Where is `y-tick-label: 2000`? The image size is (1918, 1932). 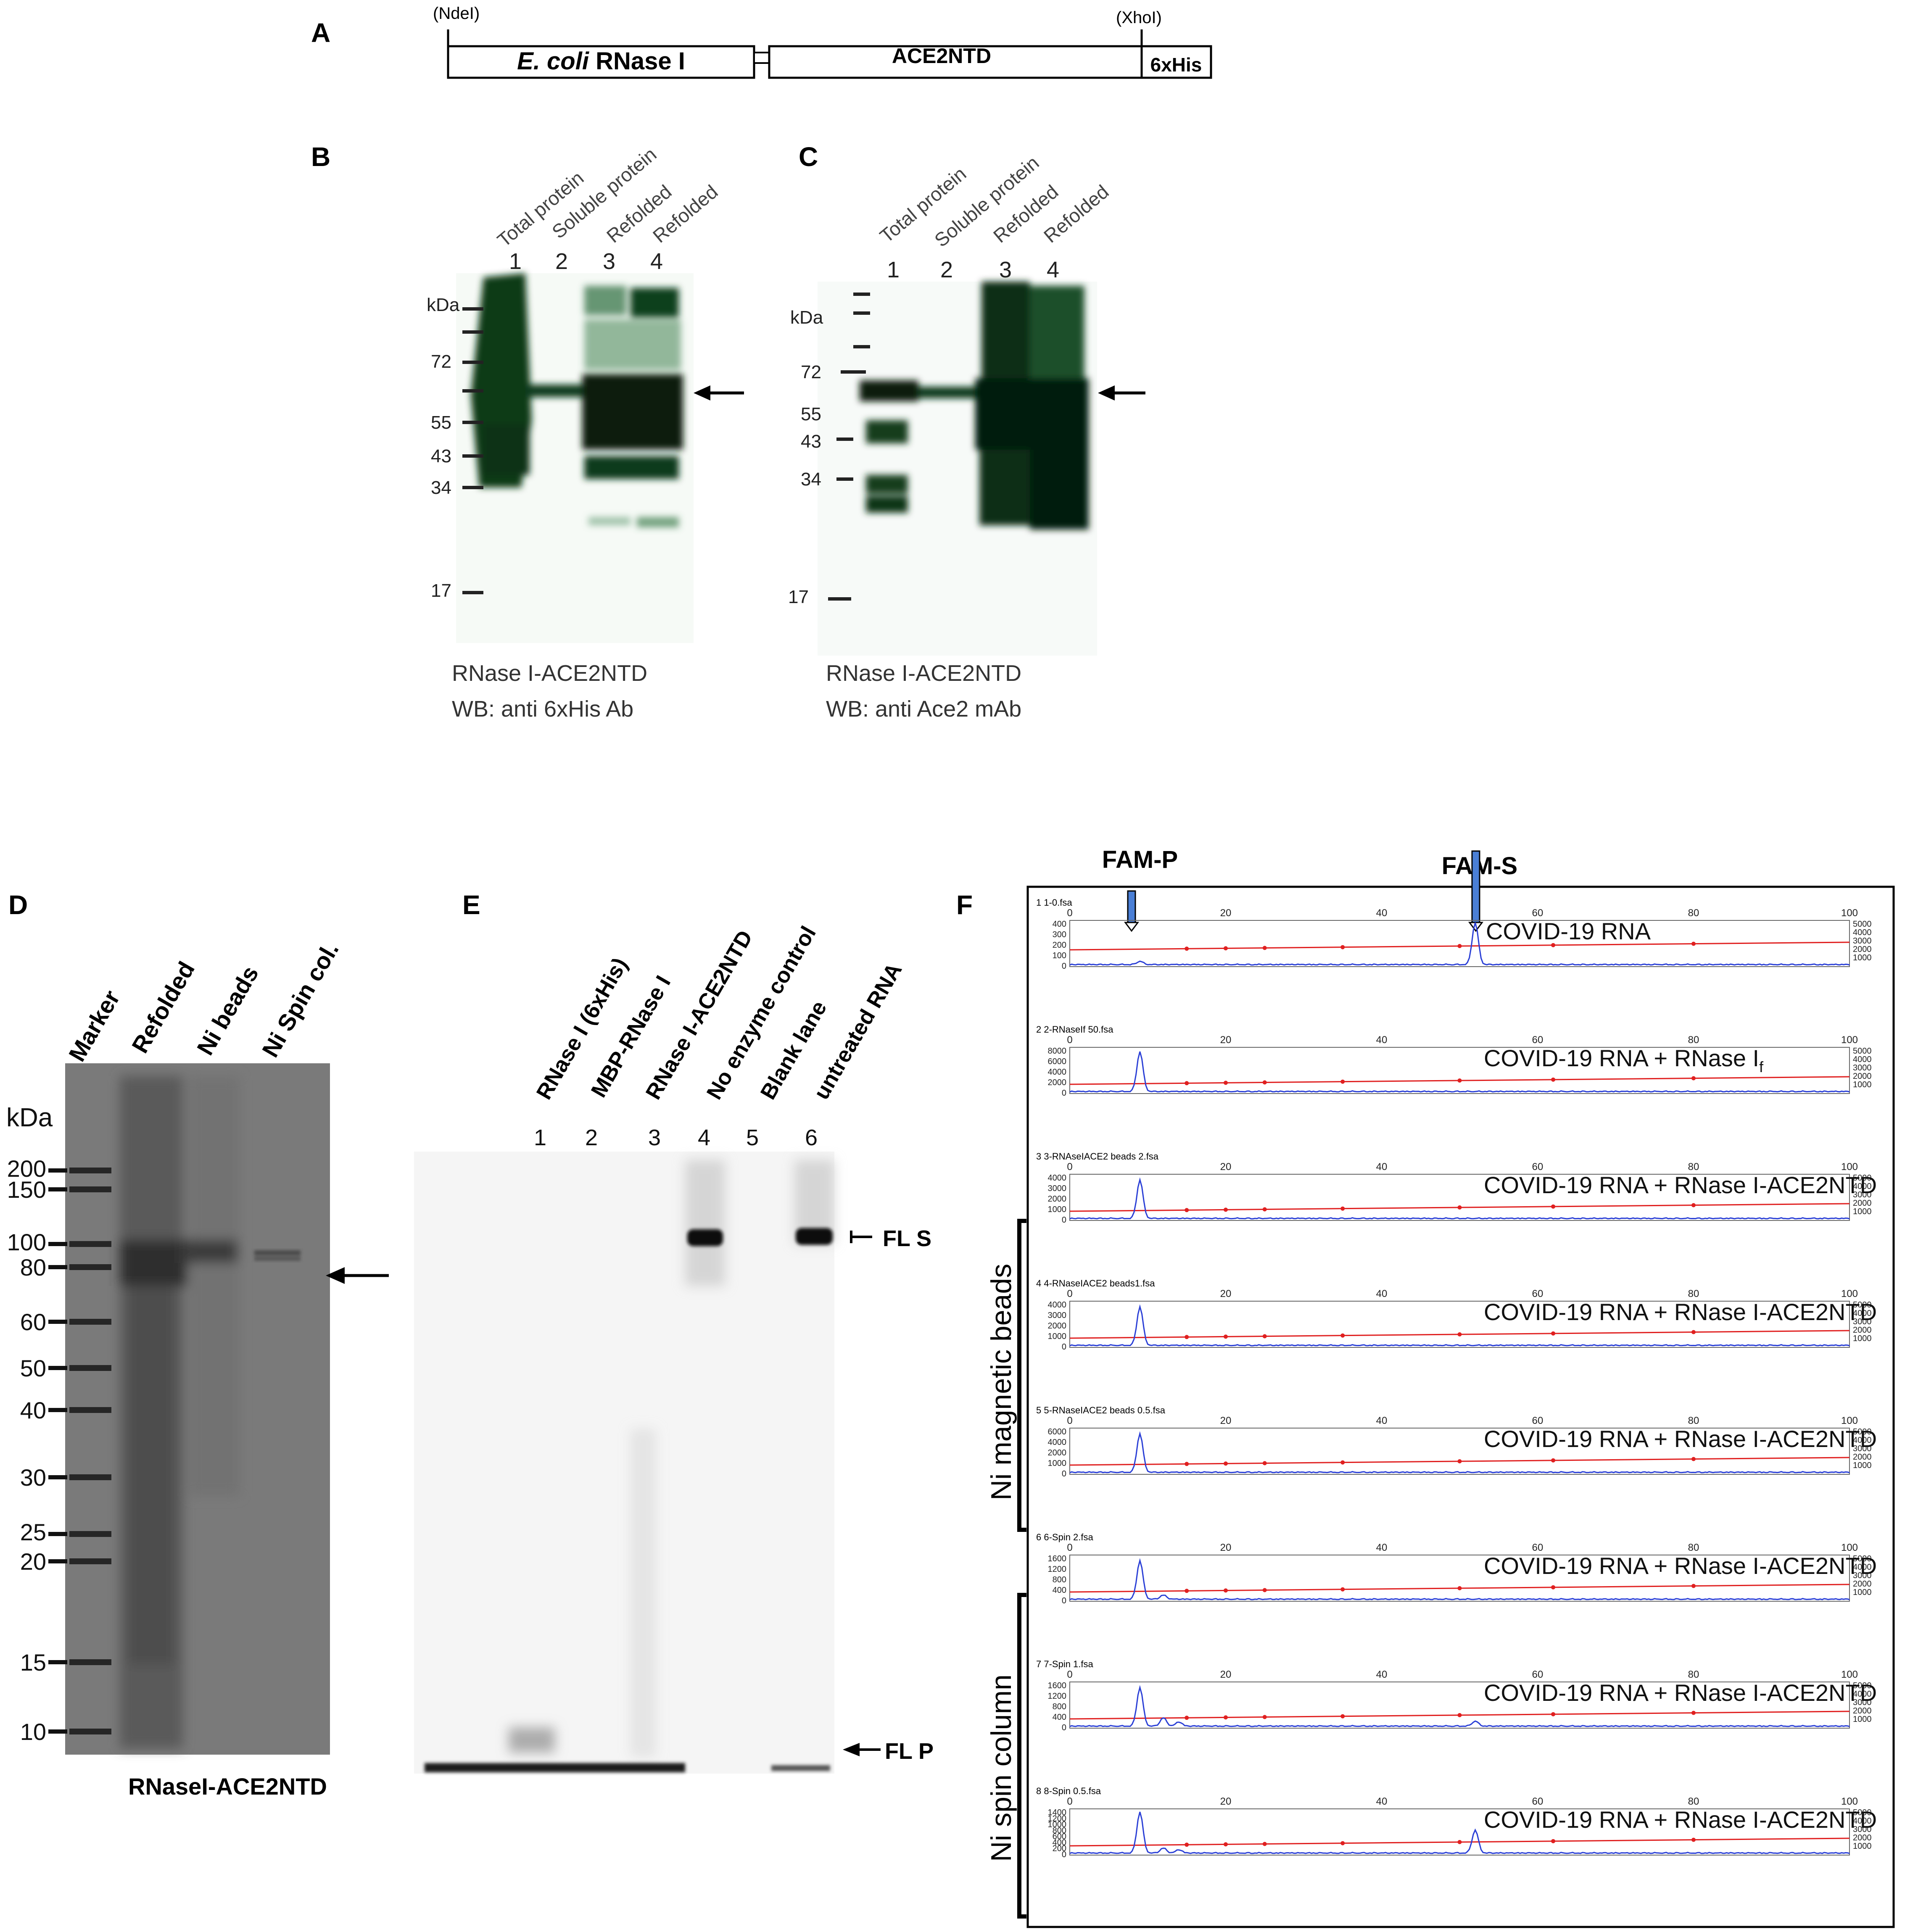
y-tick-label: 2000 is located at coordinates (1057, 1199).